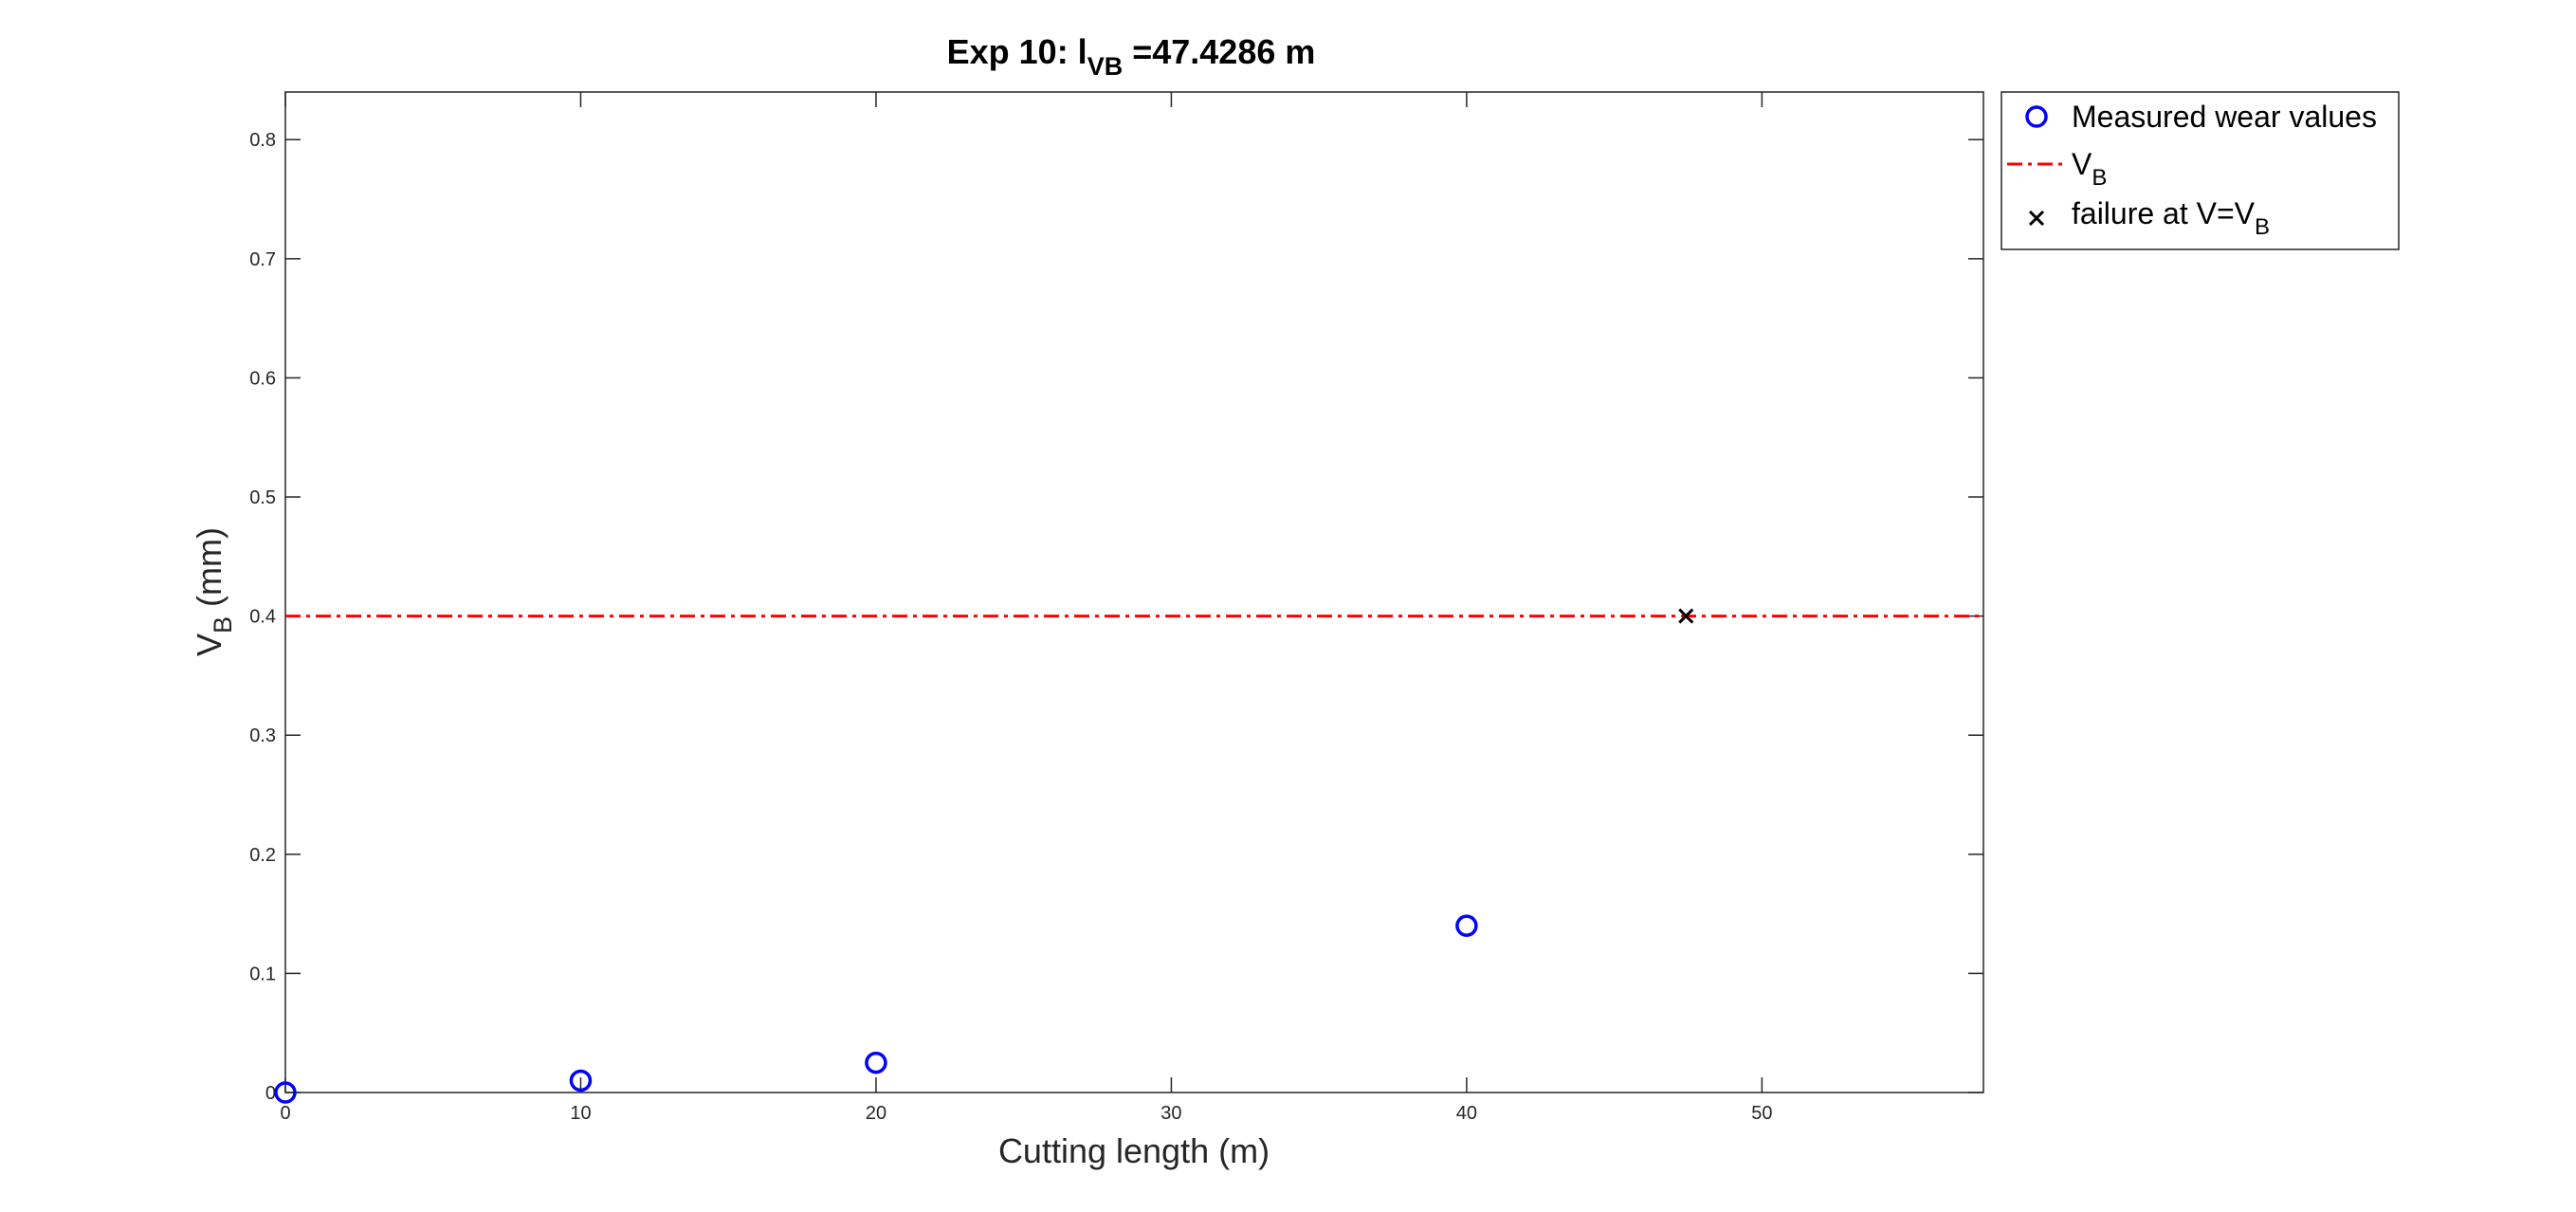 The height and width of the screenshot is (1212, 2576). What do you see at coordinates (1219, 51) in the screenshot?
I see `chart-title-suffix: =47.4286 m` at bounding box center [1219, 51].